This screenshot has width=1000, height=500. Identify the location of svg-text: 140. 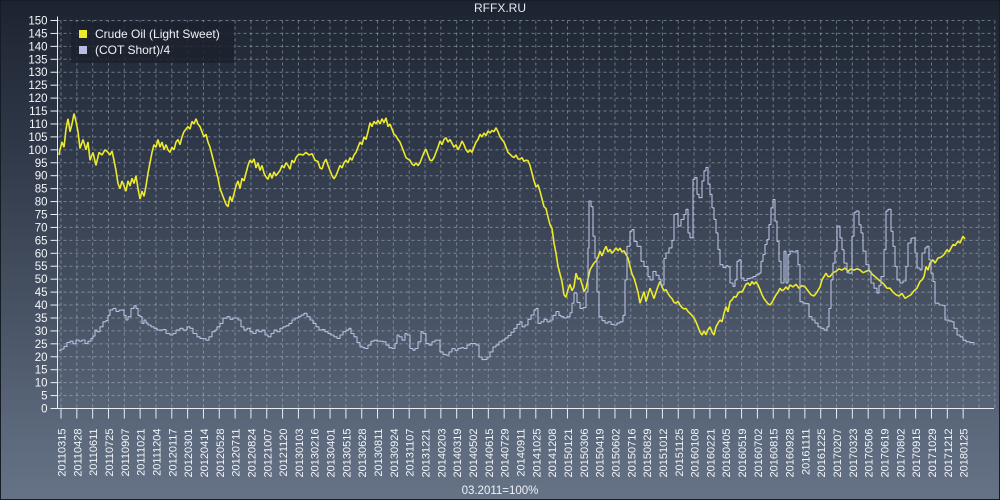
(37, 47).